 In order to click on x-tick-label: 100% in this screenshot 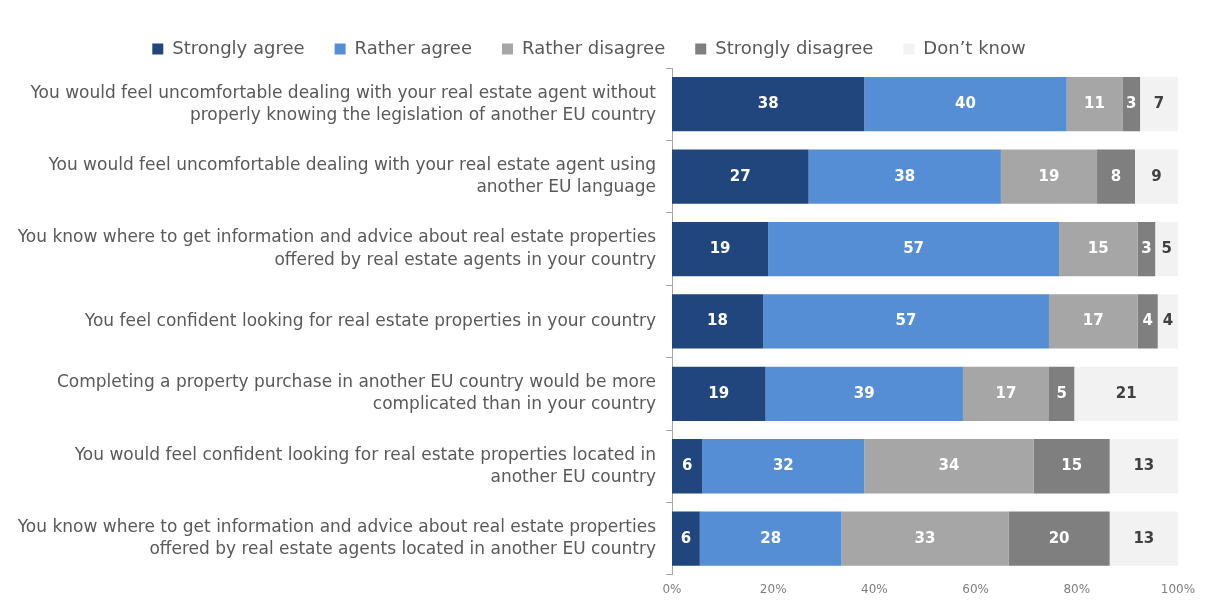, I will do `click(1178, 589)`.